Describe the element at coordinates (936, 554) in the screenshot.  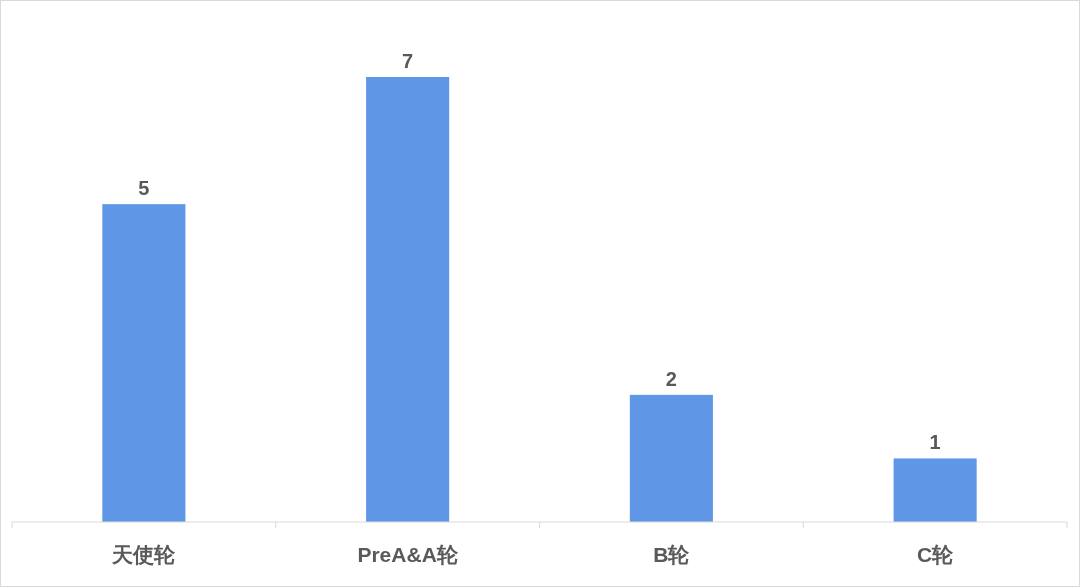
I see `x-tick-label: C轮` at that location.